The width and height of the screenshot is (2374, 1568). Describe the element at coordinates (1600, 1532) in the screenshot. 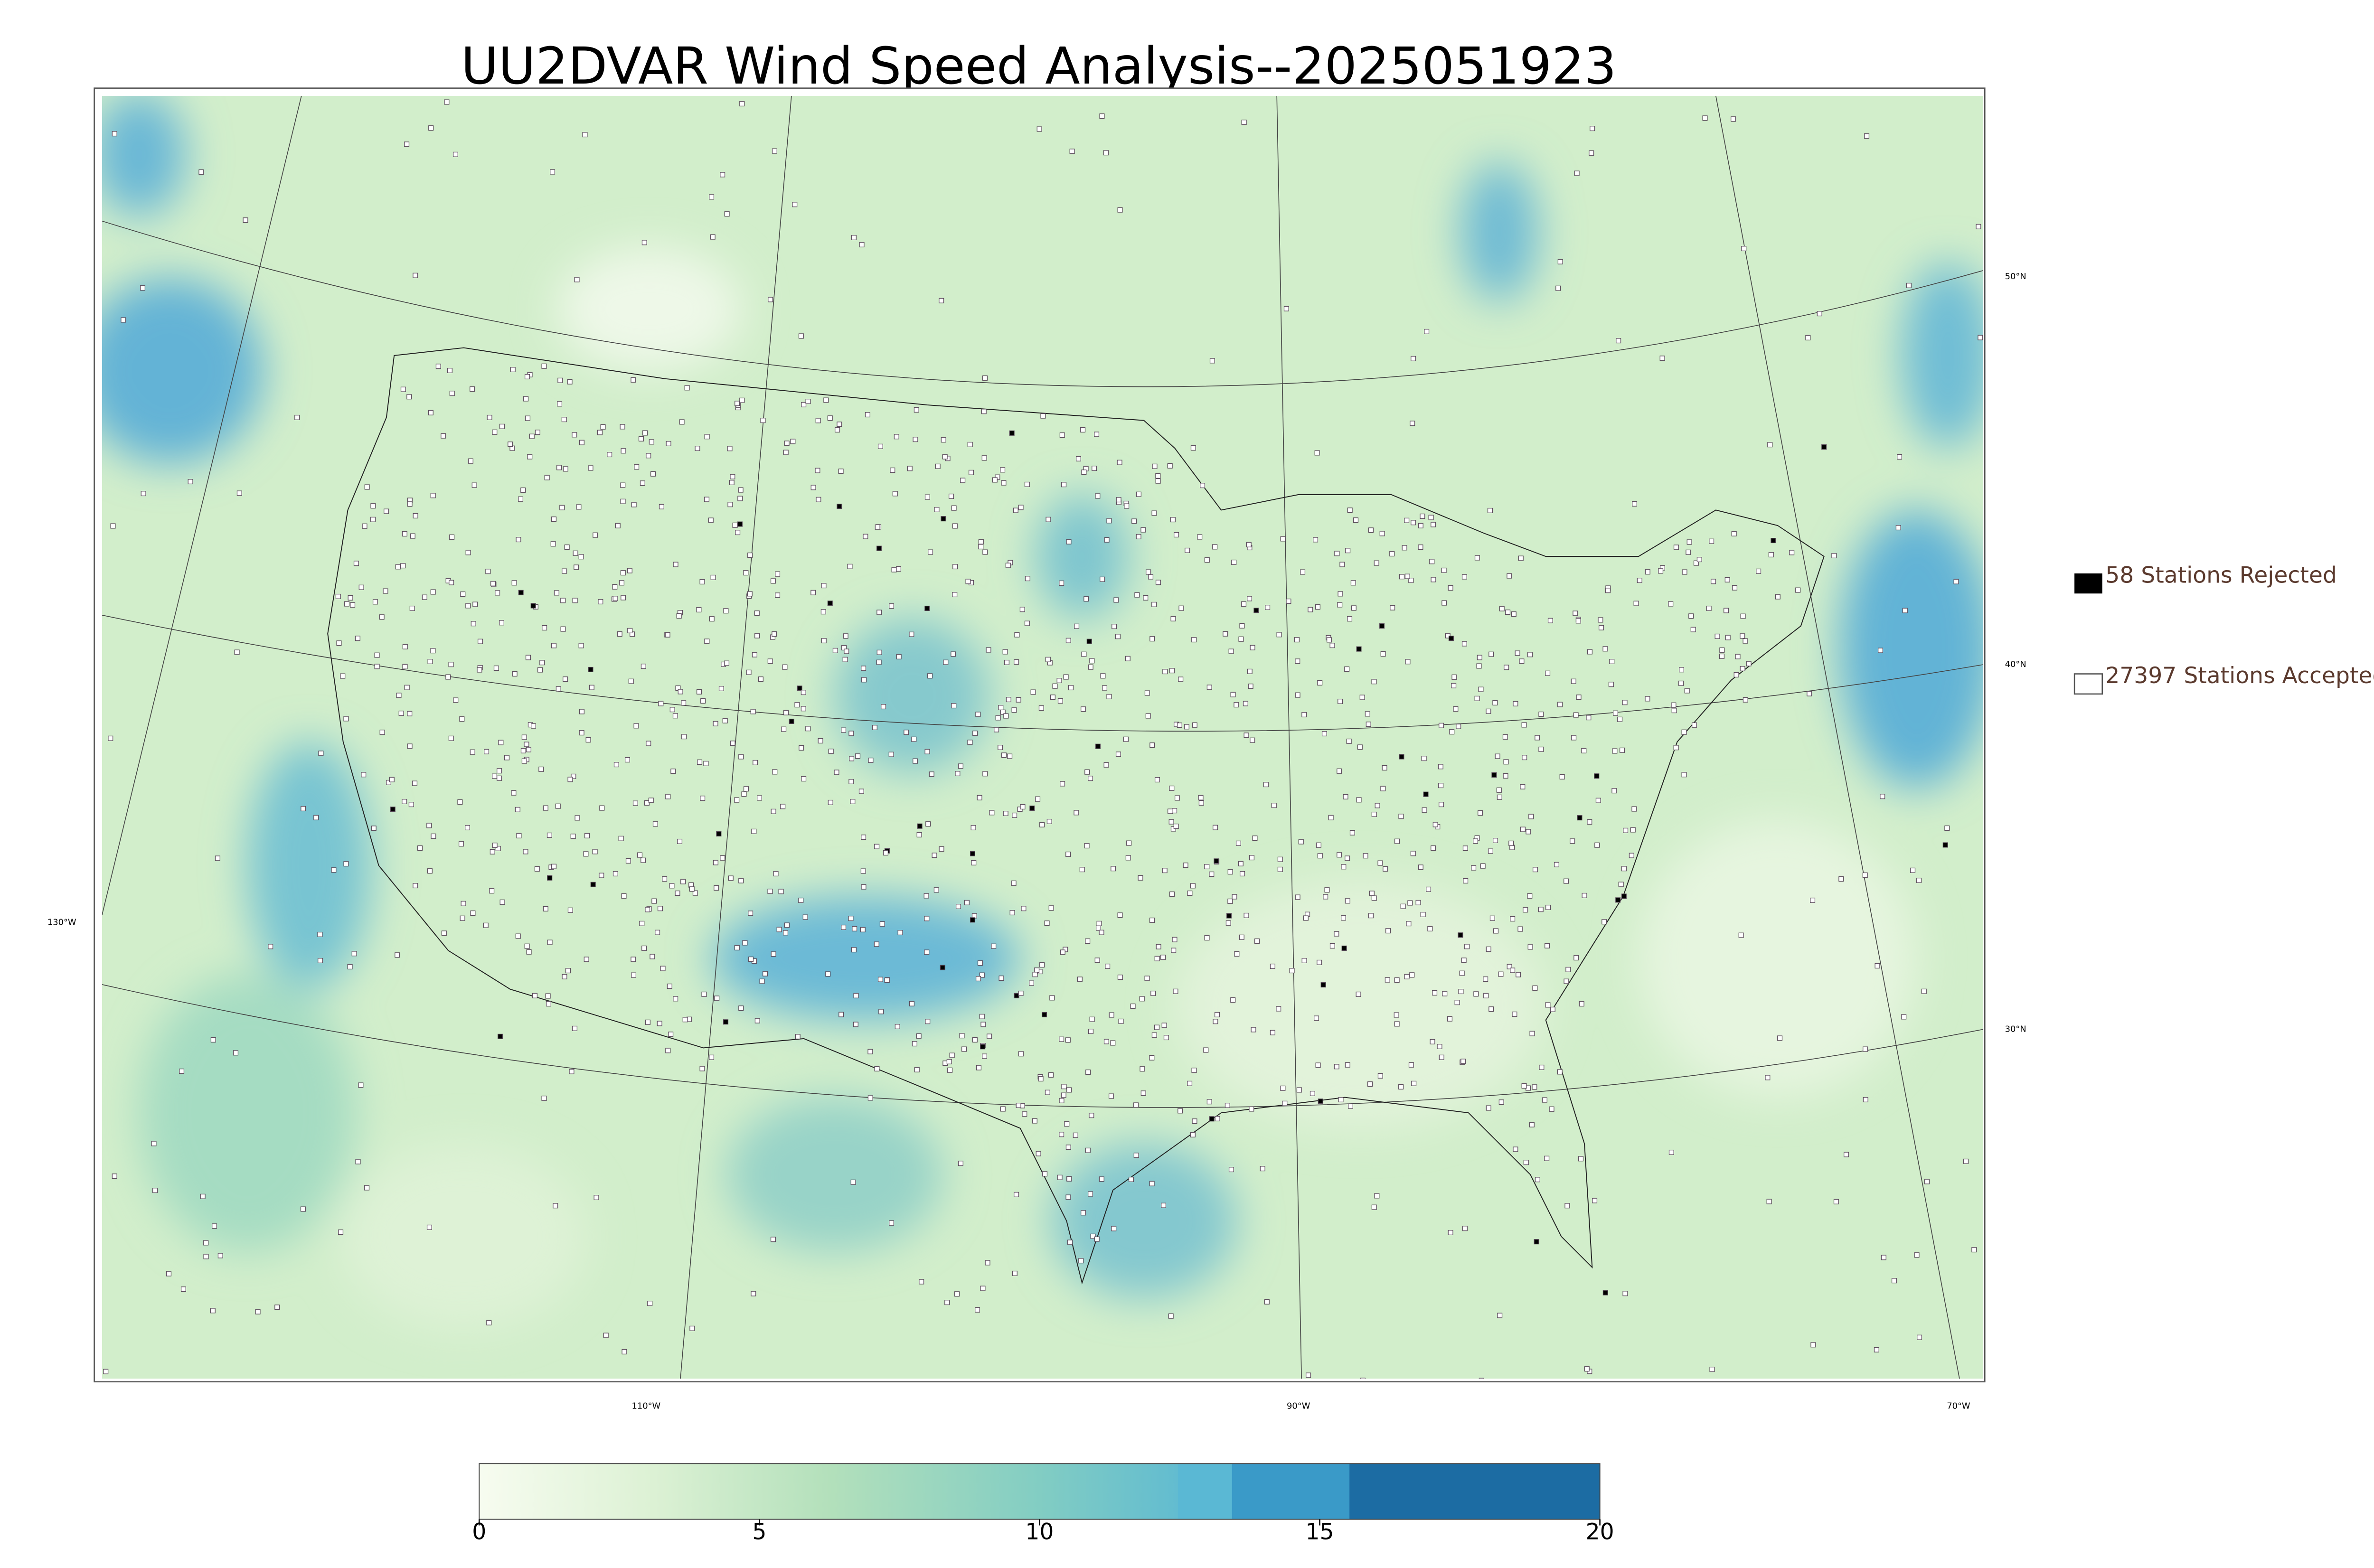

I see `colorbar-tick-label: 20` at that location.